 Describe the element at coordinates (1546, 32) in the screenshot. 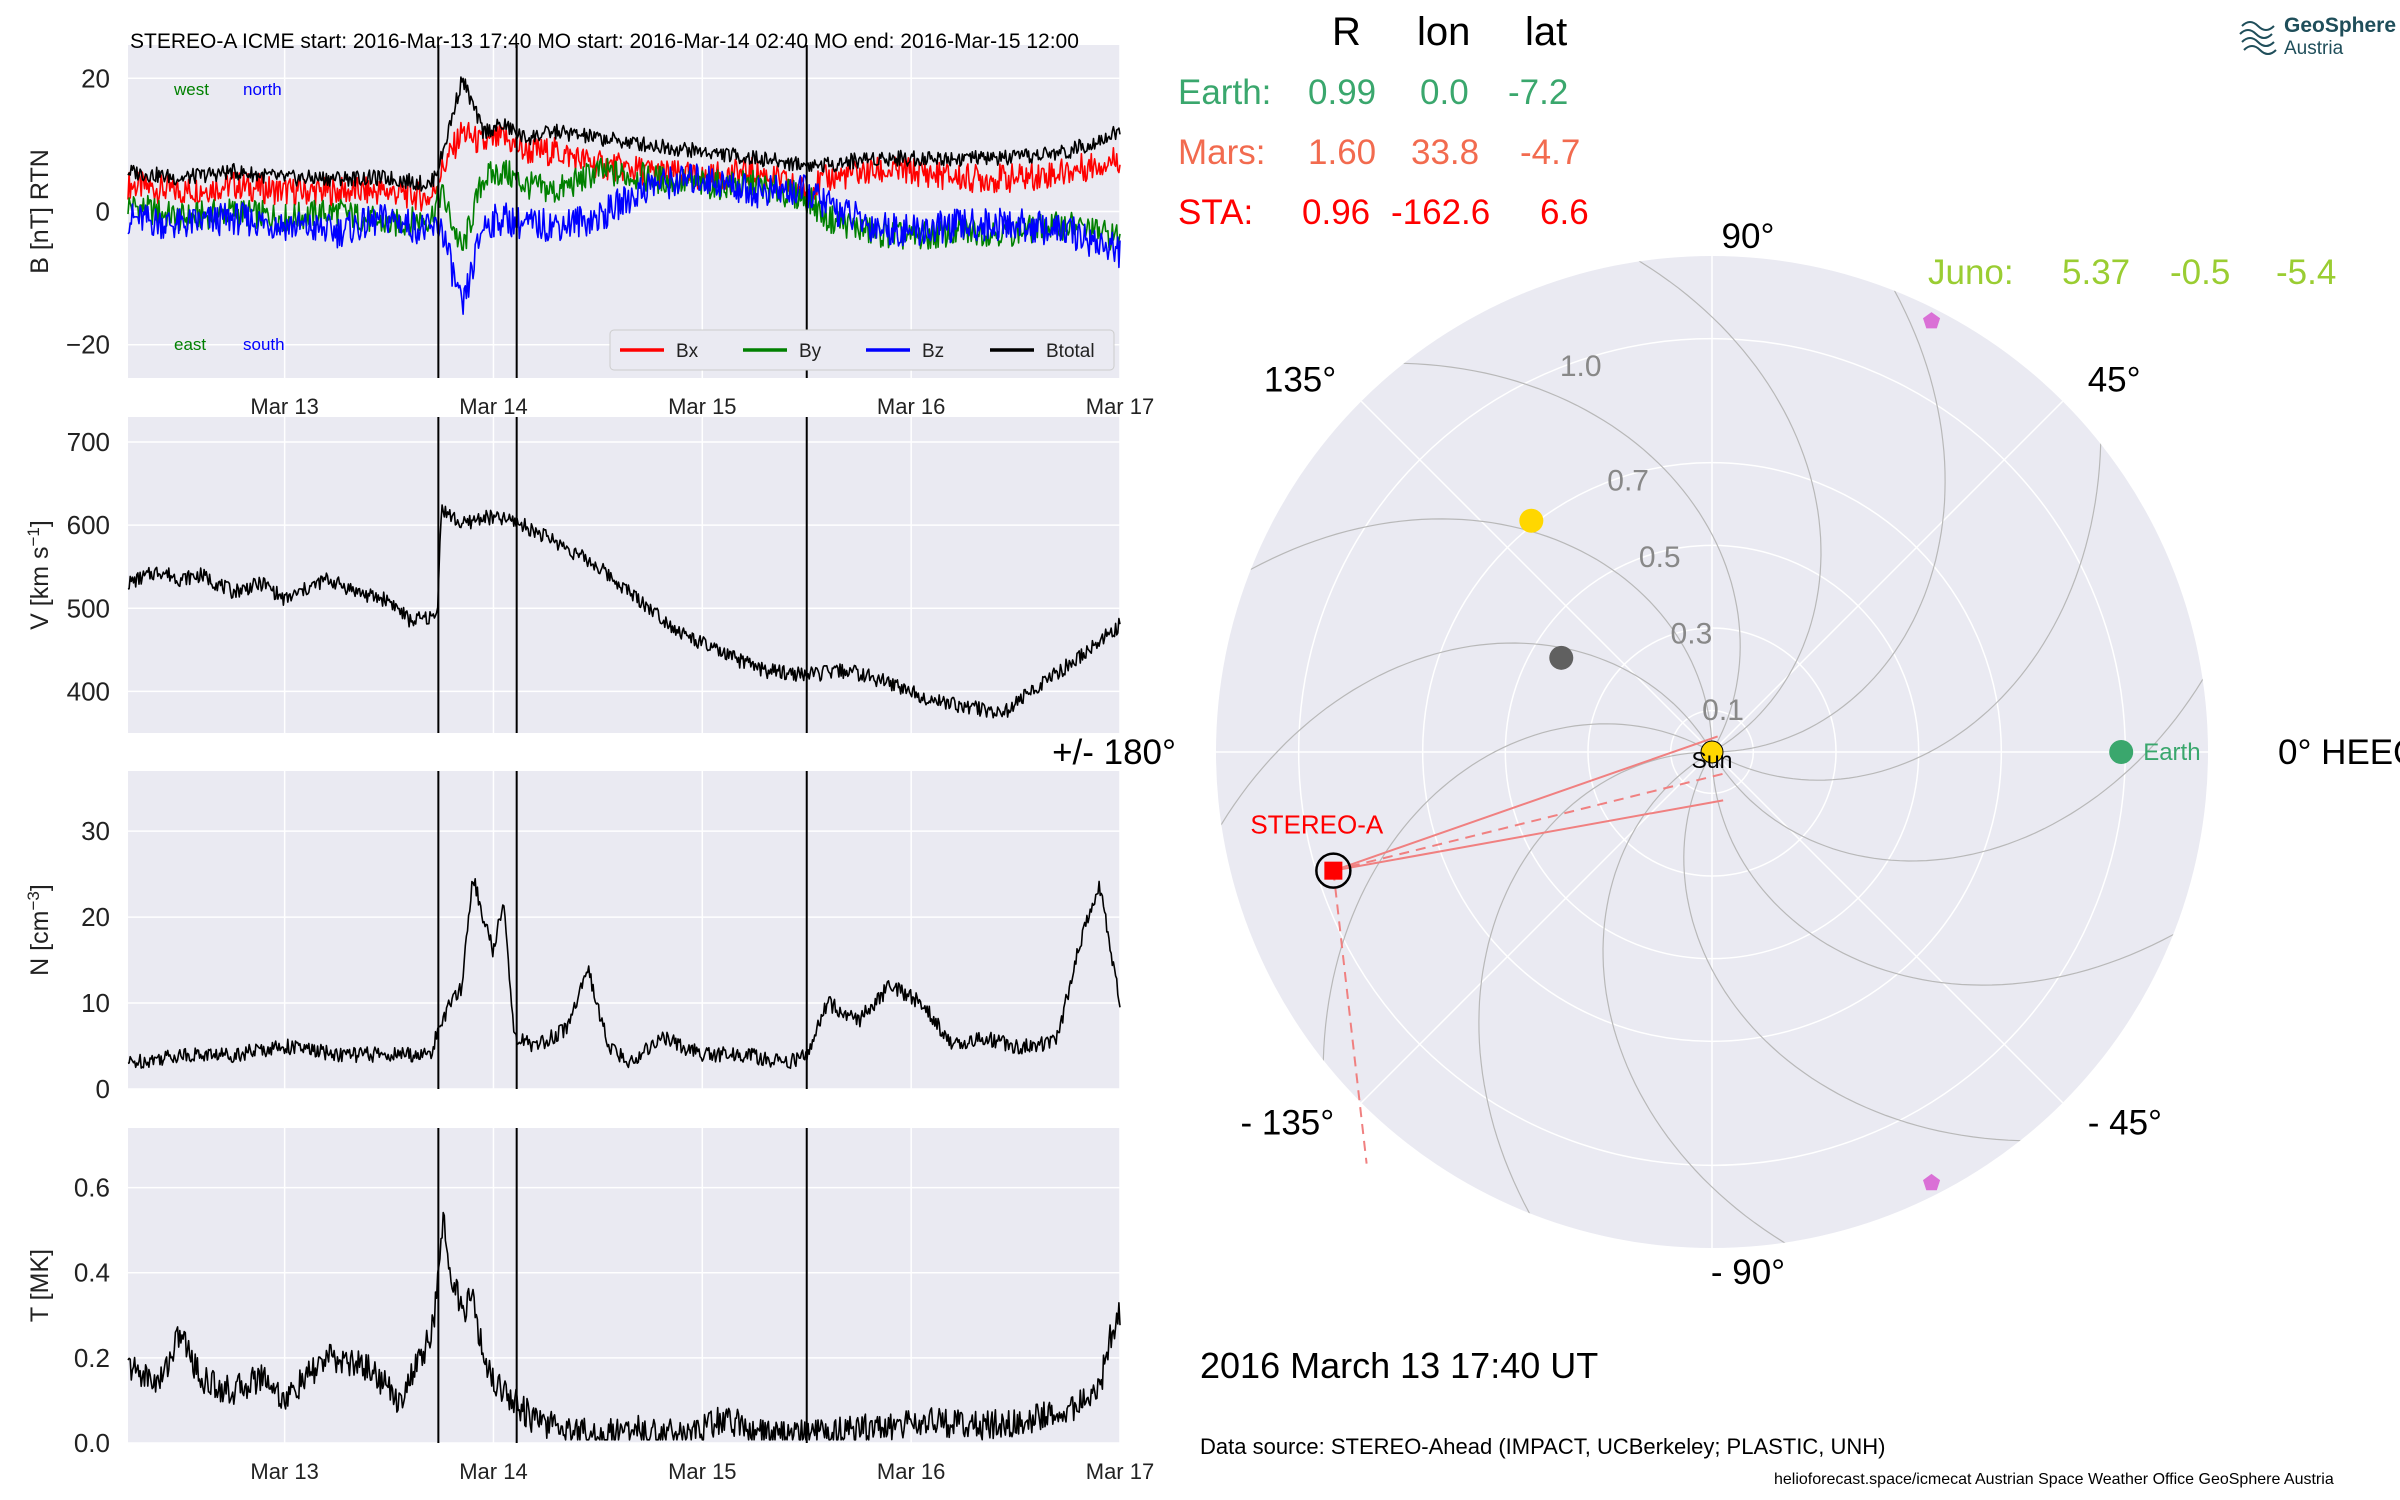

I see `col-lat: lat` at that location.